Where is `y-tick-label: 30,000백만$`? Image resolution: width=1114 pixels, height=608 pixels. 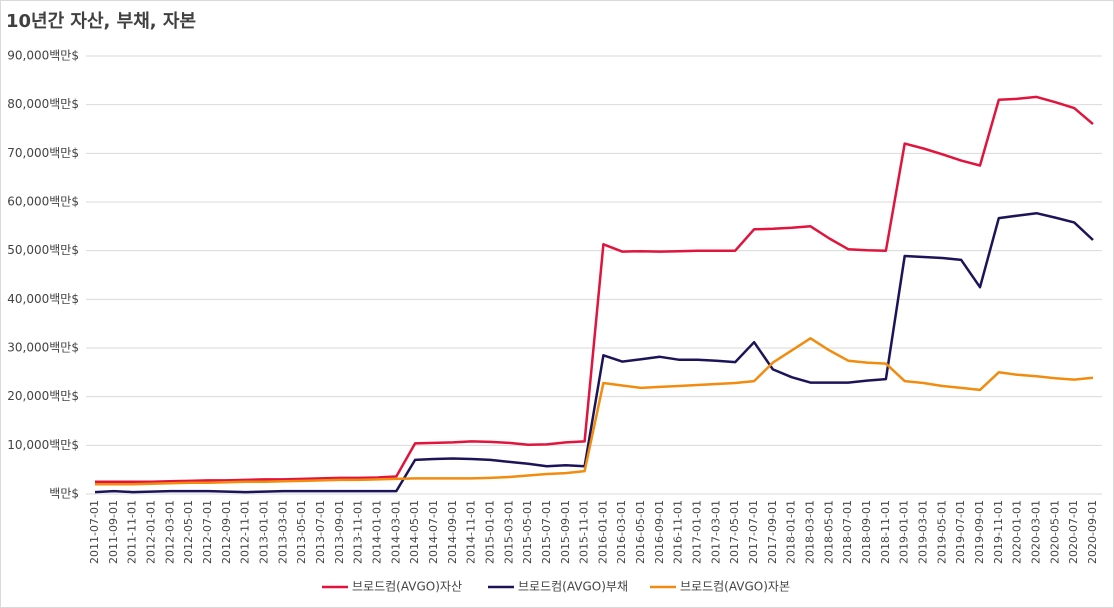 y-tick-label: 30,000백만$ is located at coordinates (43, 348).